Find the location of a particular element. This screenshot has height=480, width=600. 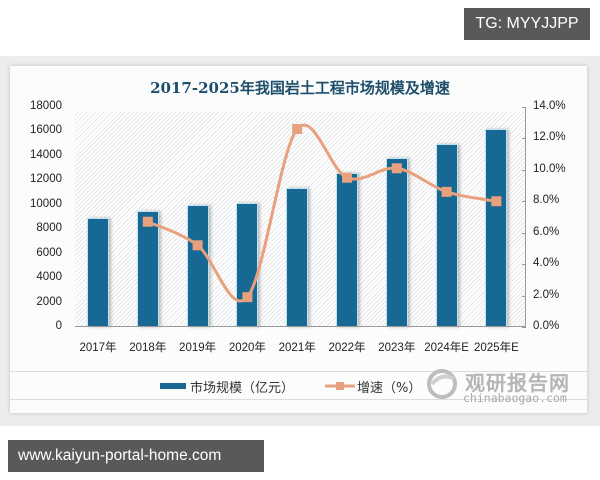

y-tick-label: 8000 is located at coordinates (49, 228).